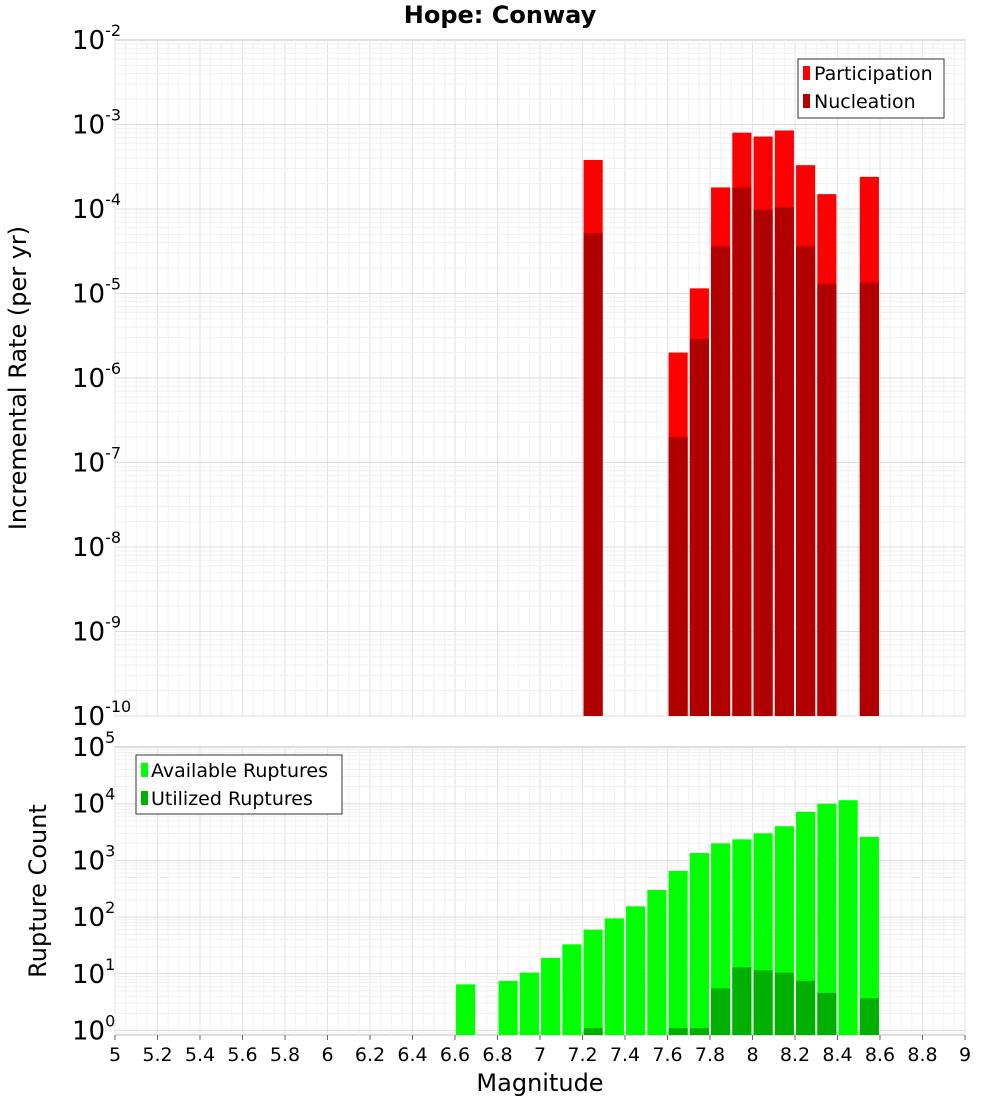  I want to click on count-bars, so click(667, 917).